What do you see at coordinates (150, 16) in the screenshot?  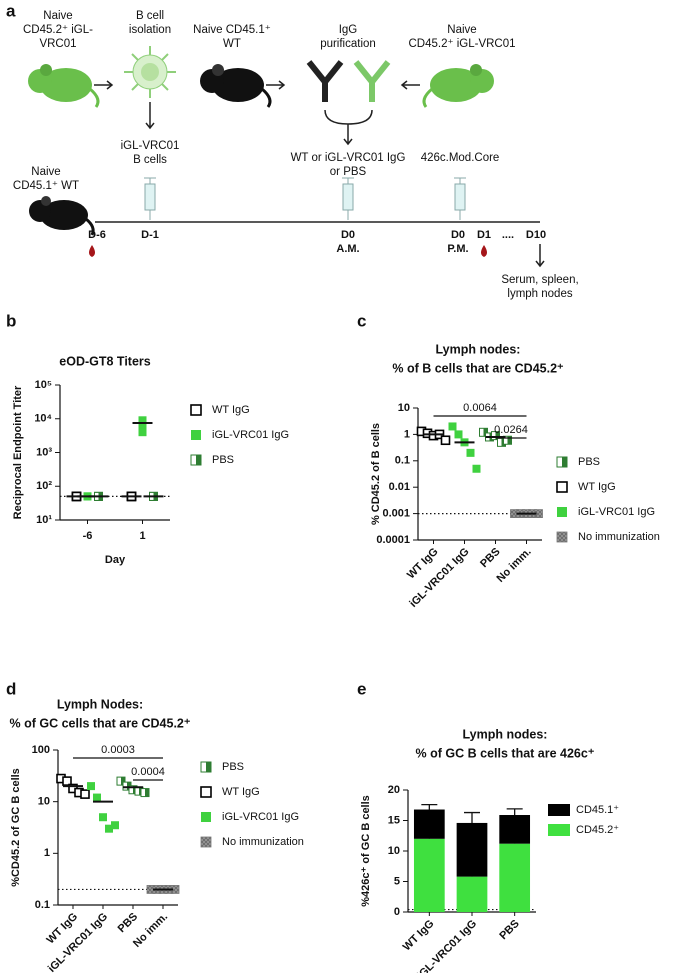 I see `label: B cell` at bounding box center [150, 16].